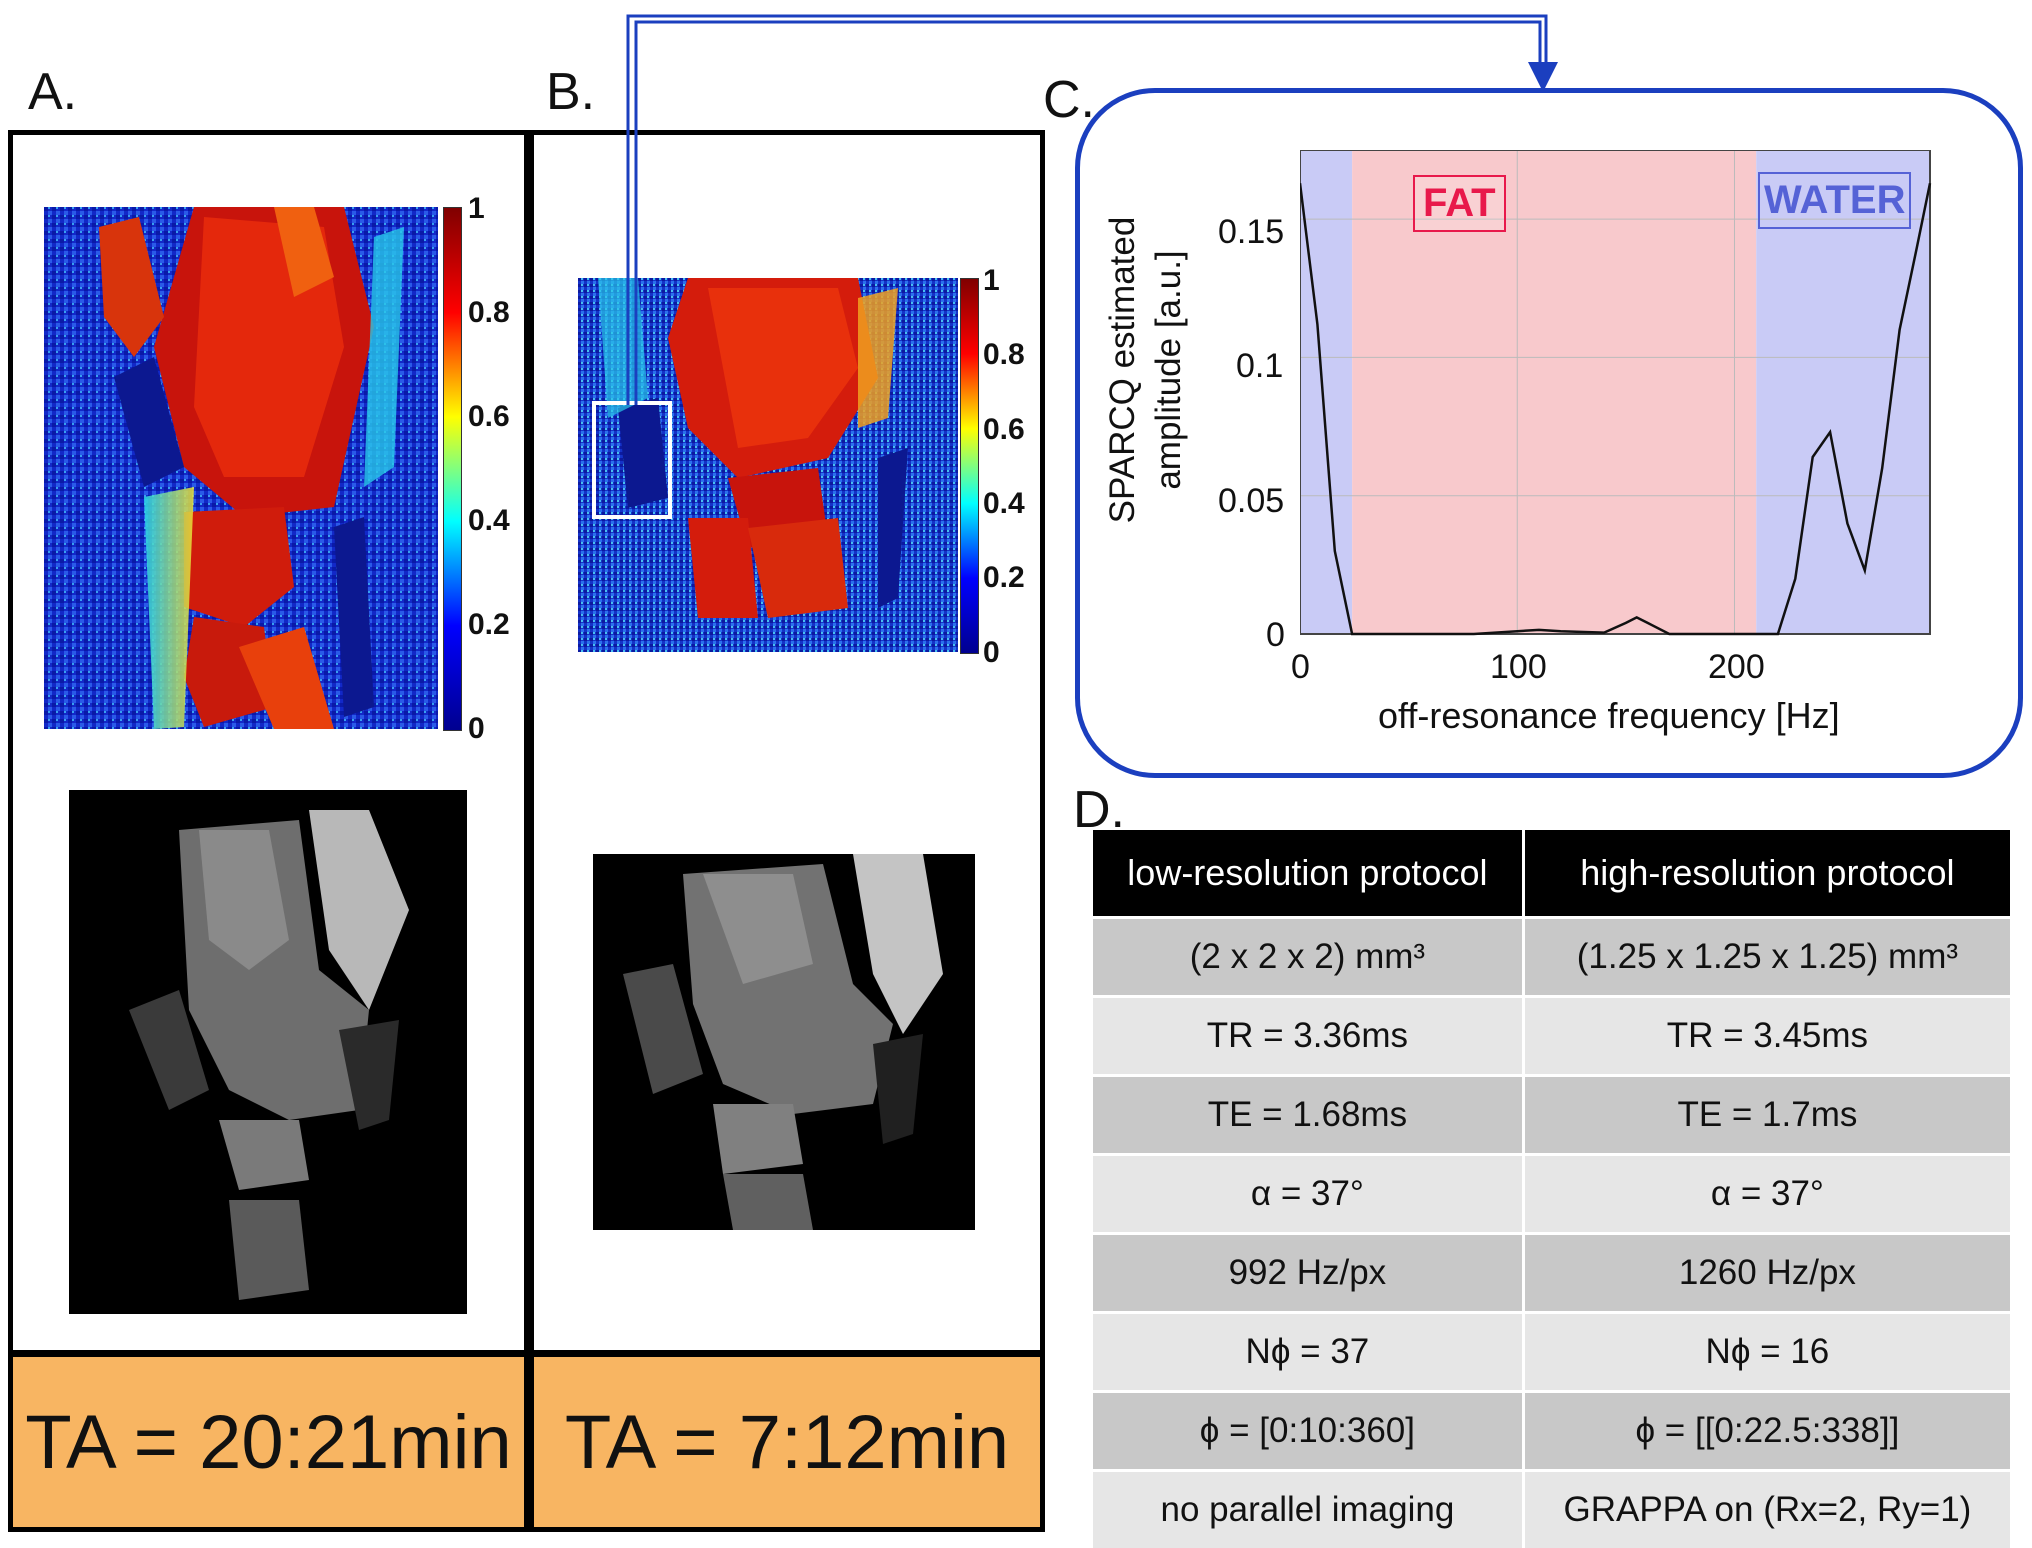 The image size is (2032, 1548). What do you see at coordinates (1308, 1352) in the screenshot?
I see `table-cell: Nϕ = 37` at bounding box center [1308, 1352].